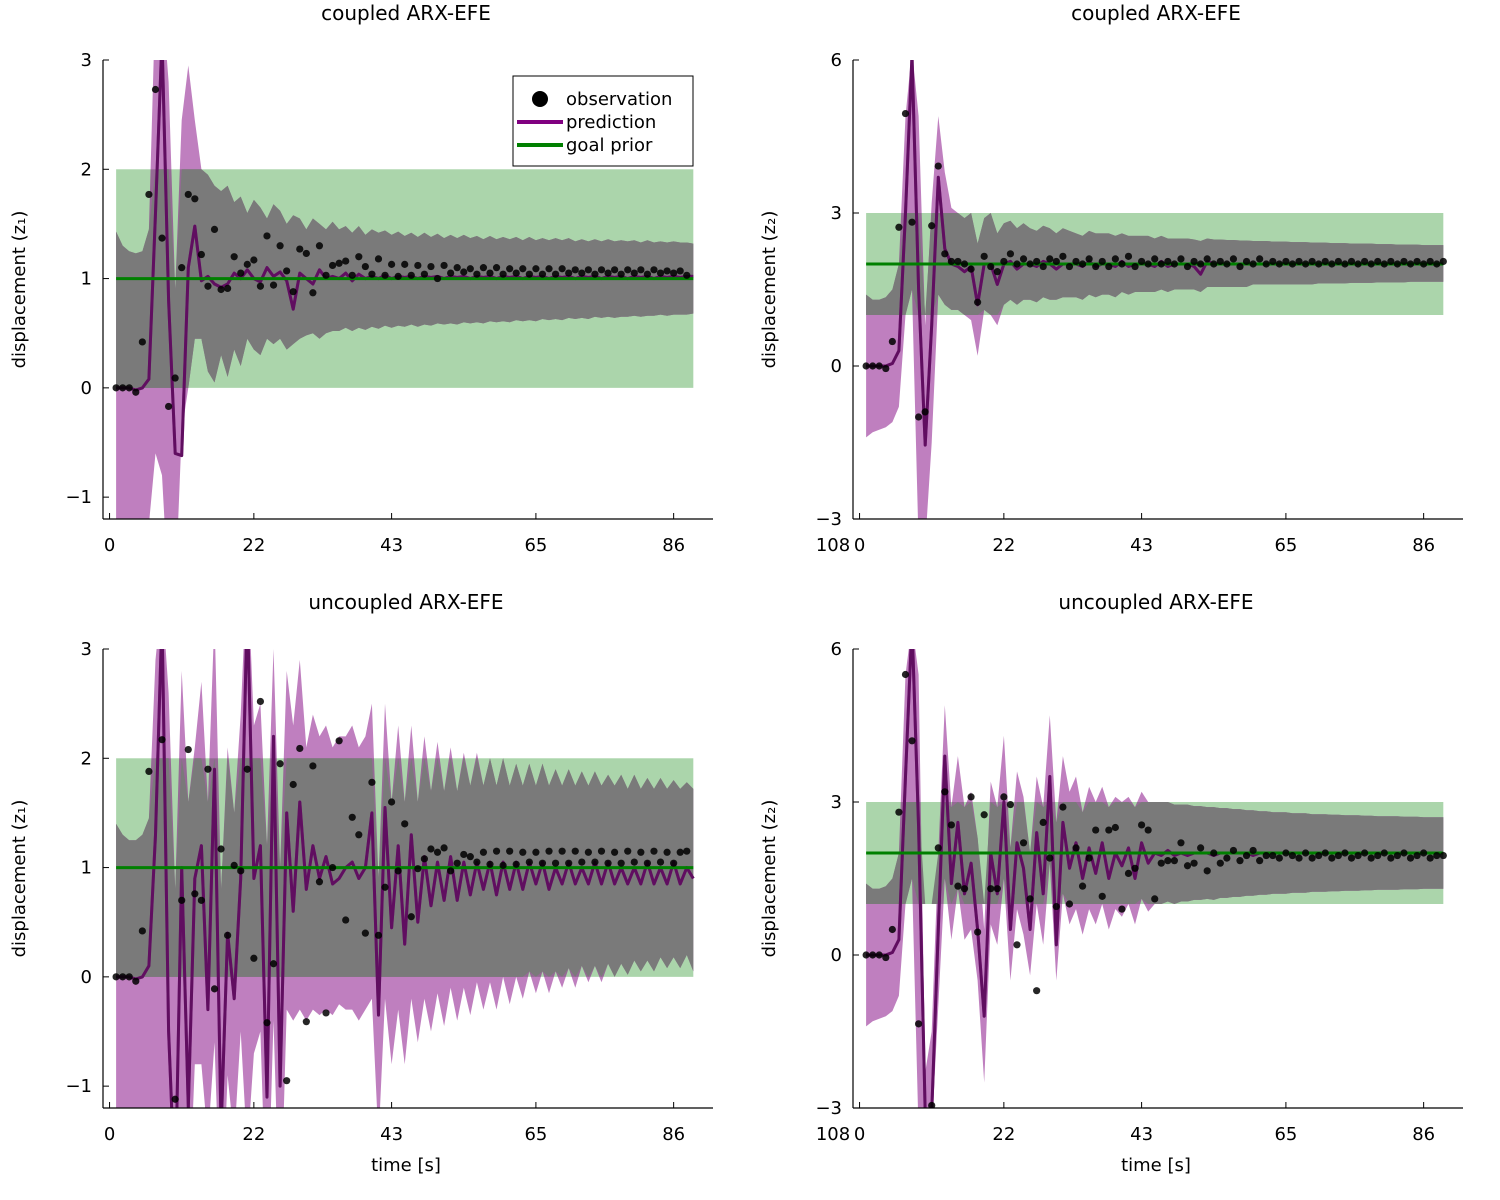 This screenshot has height=1200, width=1500. What do you see at coordinates (391, 1134) in the screenshot?
I see `x-tick-label: 43` at bounding box center [391, 1134].